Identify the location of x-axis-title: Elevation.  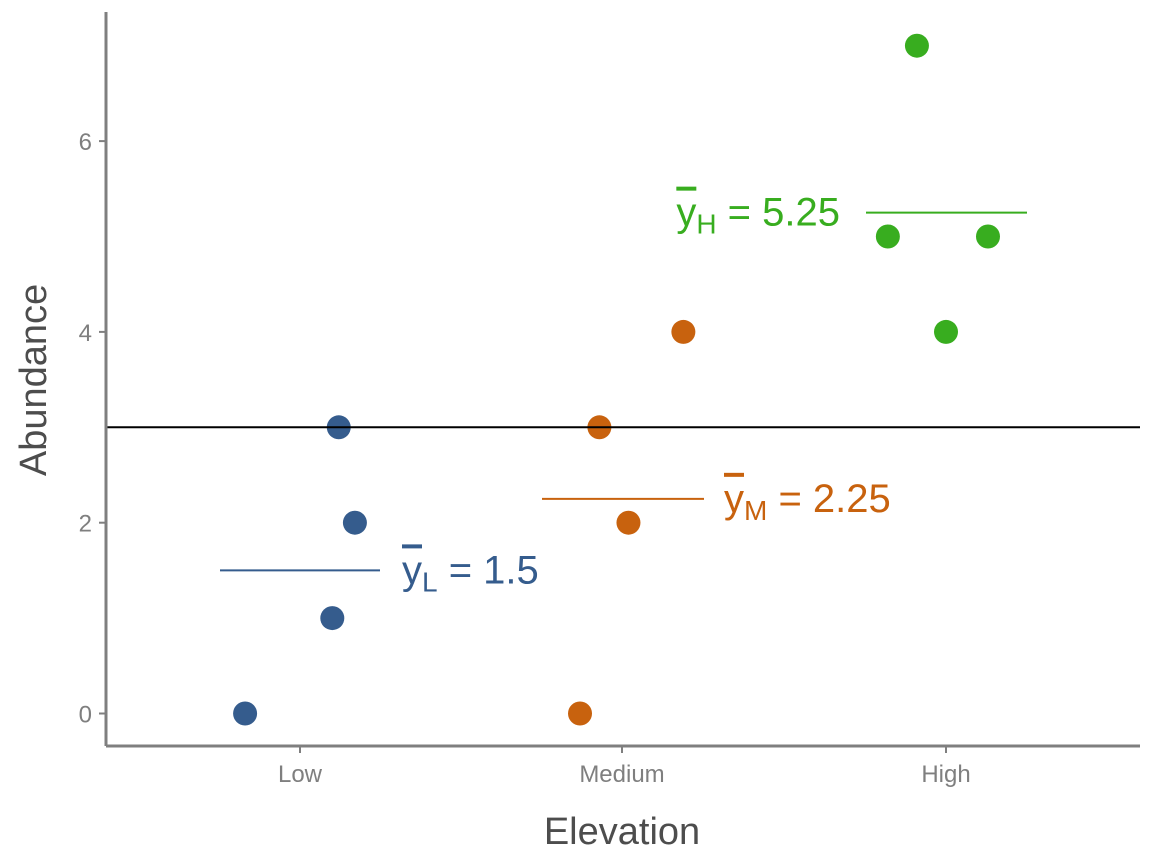
(622, 832).